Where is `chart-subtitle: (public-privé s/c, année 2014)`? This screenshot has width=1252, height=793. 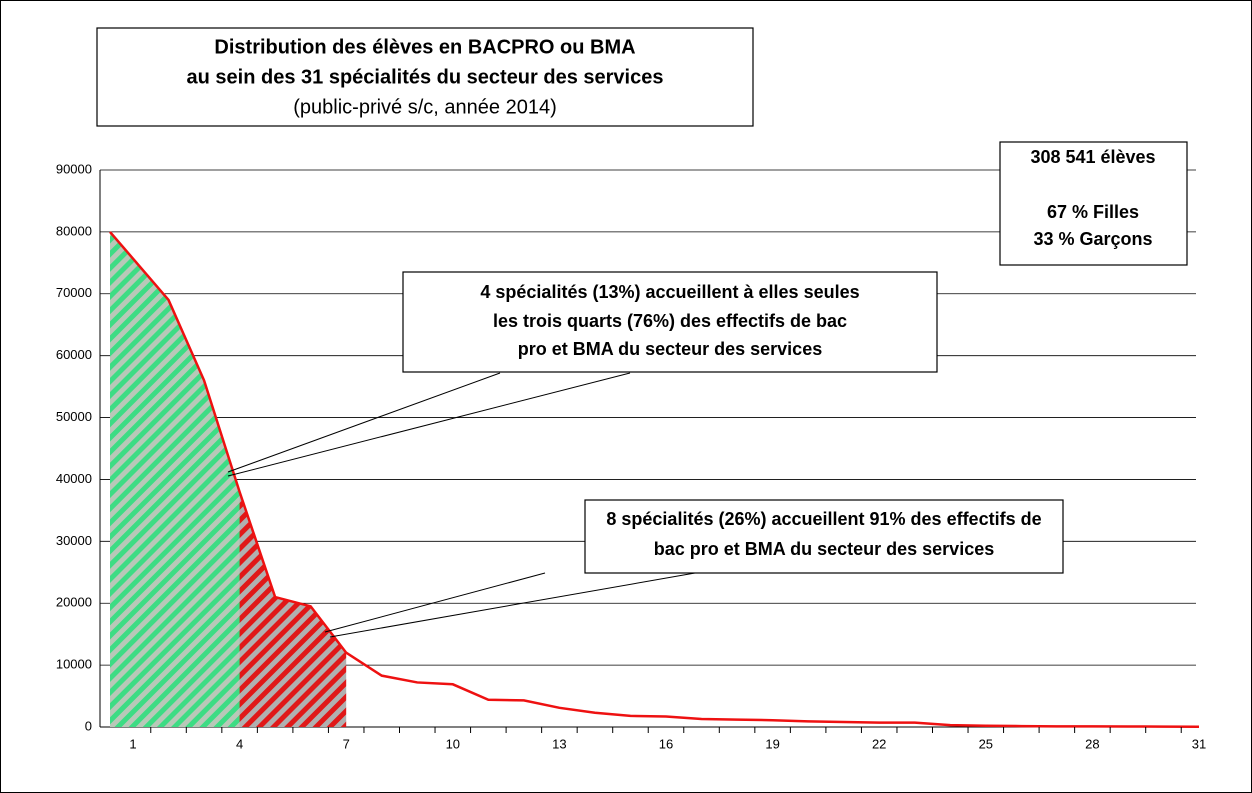
chart-subtitle: (public-privé s/c, année 2014) is located at coordinates (424, 107).